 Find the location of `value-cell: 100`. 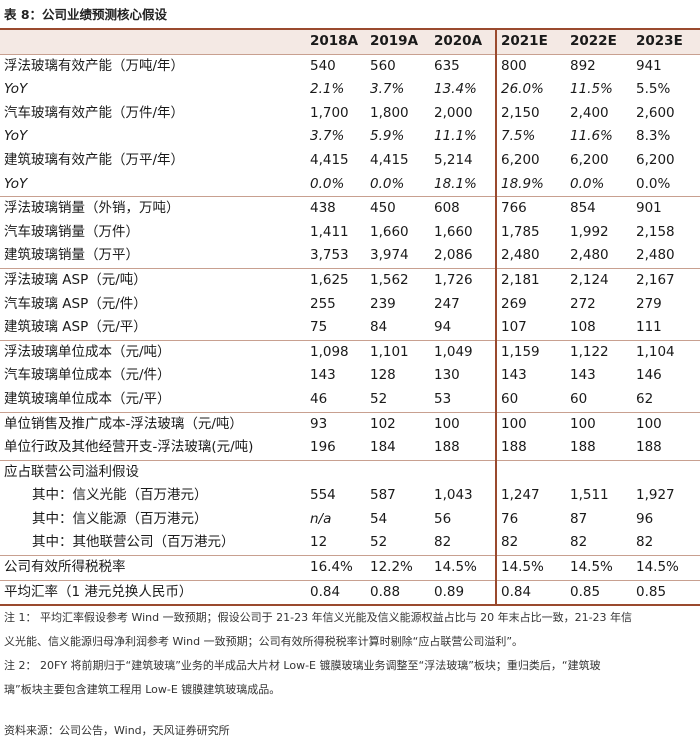

value-cell: 100 is located at coordinates (463, 424).